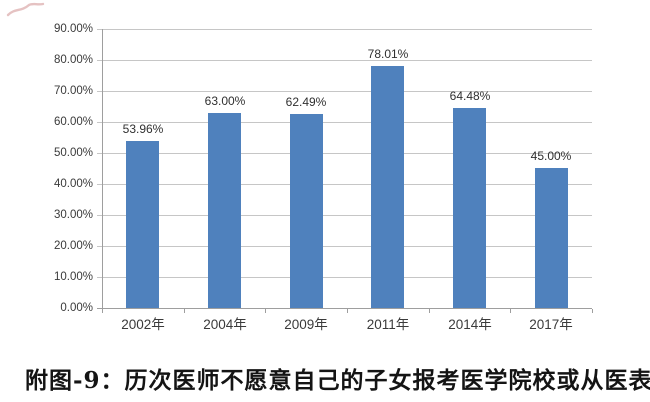 This screenshot has height=402, width=650. I want to click on x-axis-label: 2011年, so click(388, 324).